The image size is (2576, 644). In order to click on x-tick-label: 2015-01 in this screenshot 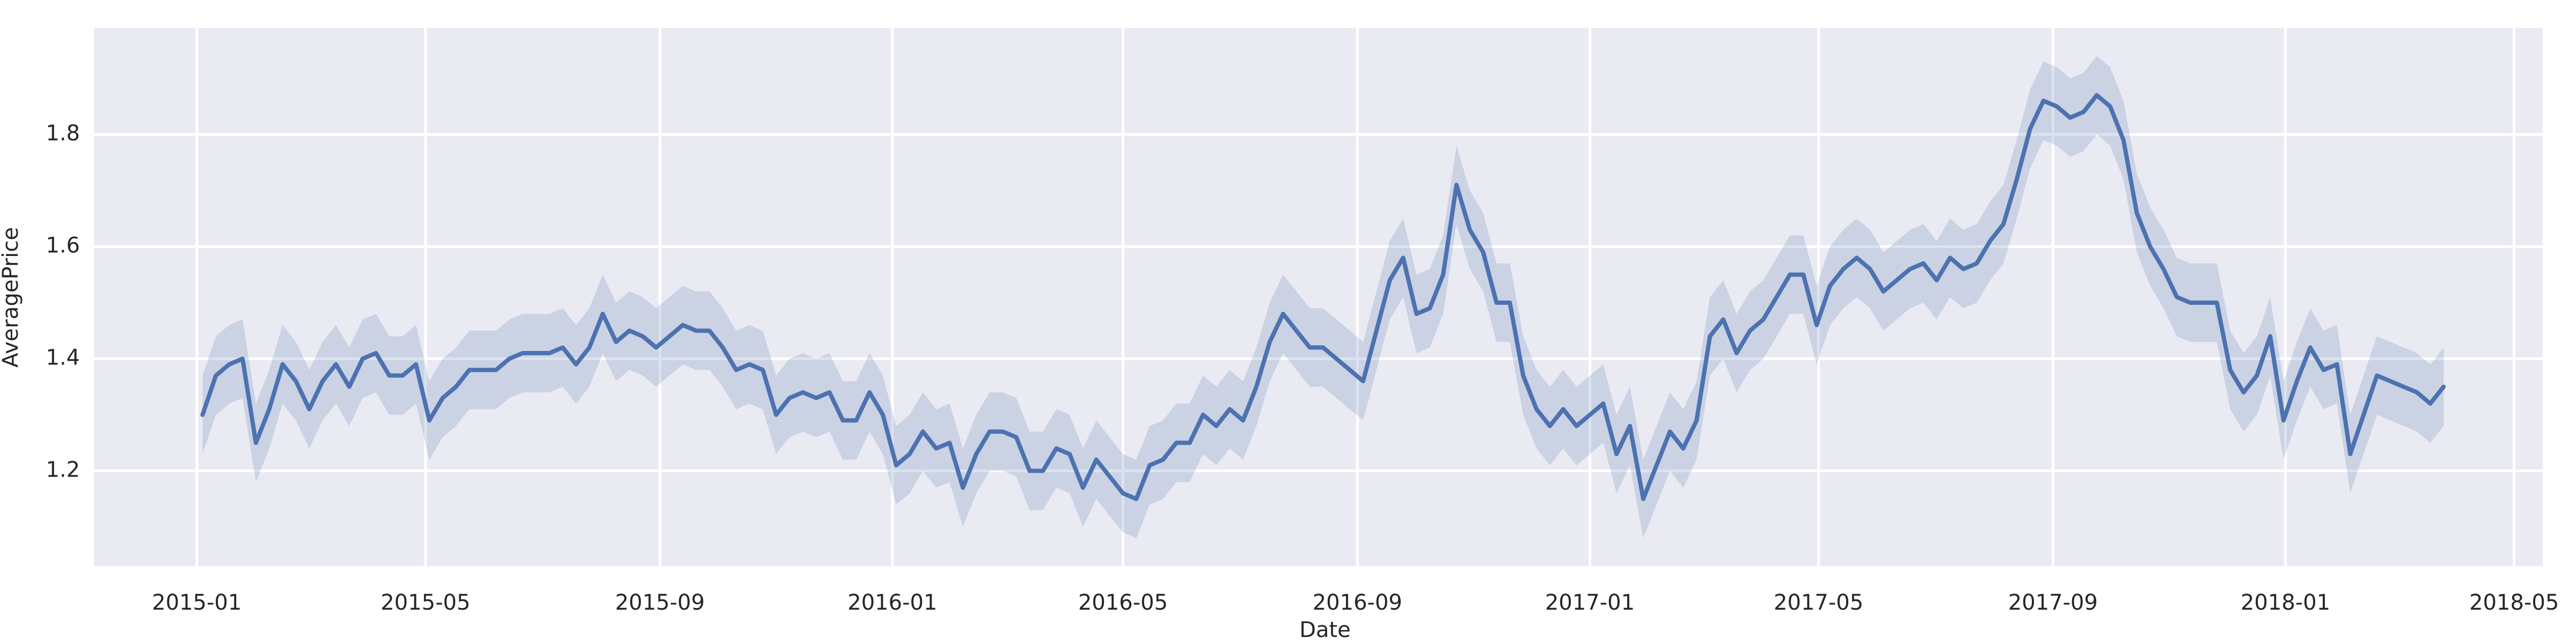, I will do `click(196, 602)`.